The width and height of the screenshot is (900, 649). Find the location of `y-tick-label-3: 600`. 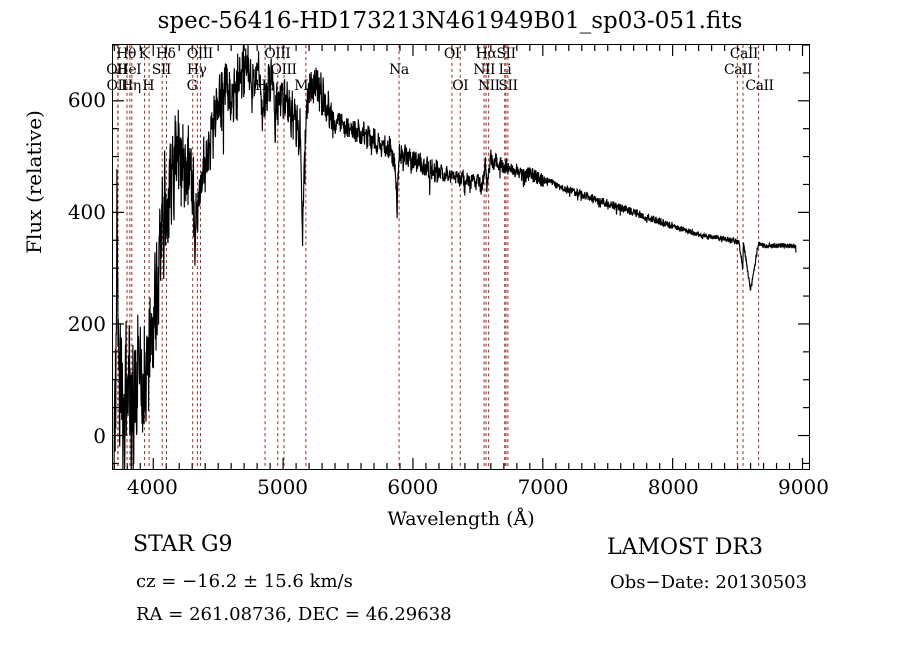

y-tick-label-3: 600 is located at coordinates (86, 100).